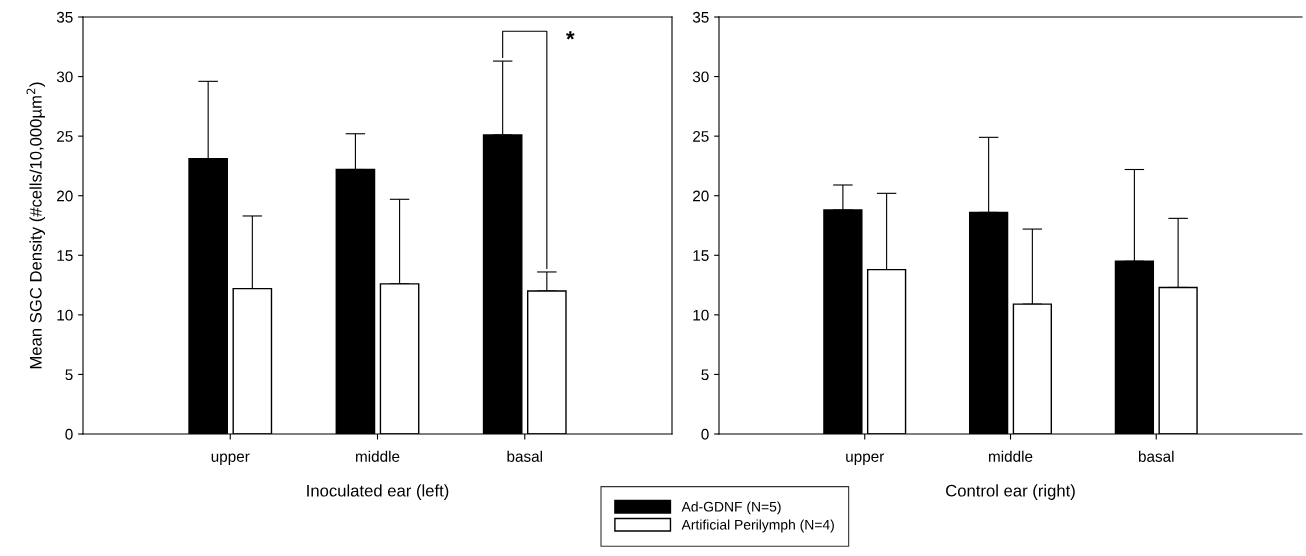 The height and width of the screenshot is (556, 1306). Describe the element at coordinates (378, 492) in the screenshot. I see `x-axis-title: Inoculated ear (left)` at that location.